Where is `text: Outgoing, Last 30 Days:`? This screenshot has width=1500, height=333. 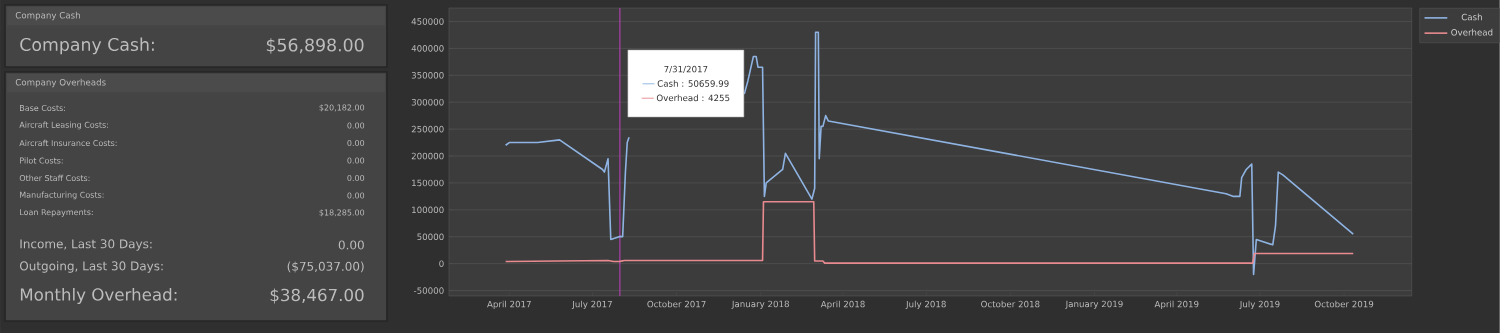
text: Outgoing, Last 30 Days: is located at coordinates (91, 267).